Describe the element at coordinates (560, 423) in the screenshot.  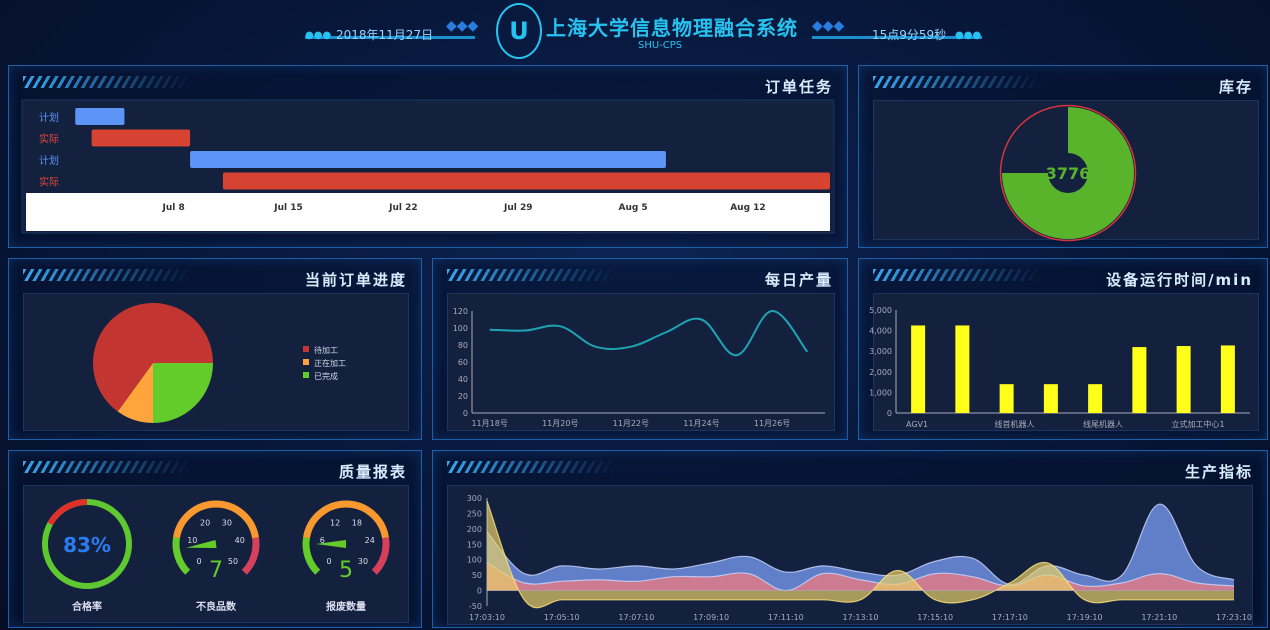
I see `x-tick-label: 11月20号` at that location.